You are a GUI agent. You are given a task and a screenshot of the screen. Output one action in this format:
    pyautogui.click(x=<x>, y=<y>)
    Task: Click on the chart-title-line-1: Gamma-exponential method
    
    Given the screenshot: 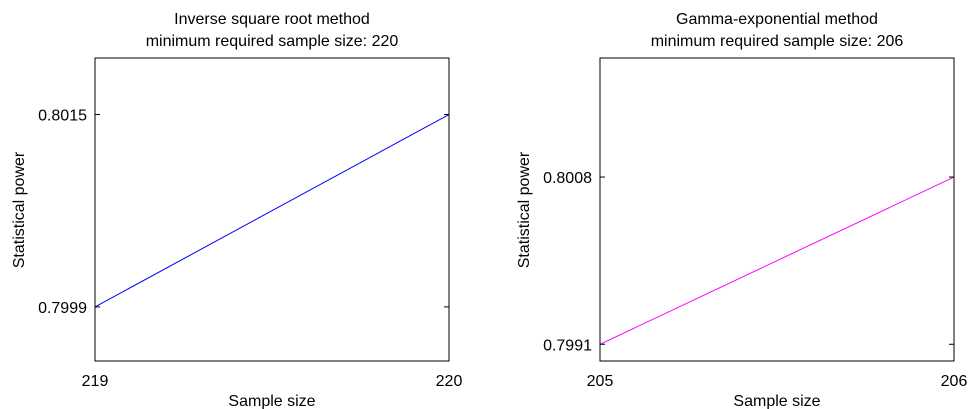 What is the action you would take?
    pyautogui.click(x=777, y=19)
    